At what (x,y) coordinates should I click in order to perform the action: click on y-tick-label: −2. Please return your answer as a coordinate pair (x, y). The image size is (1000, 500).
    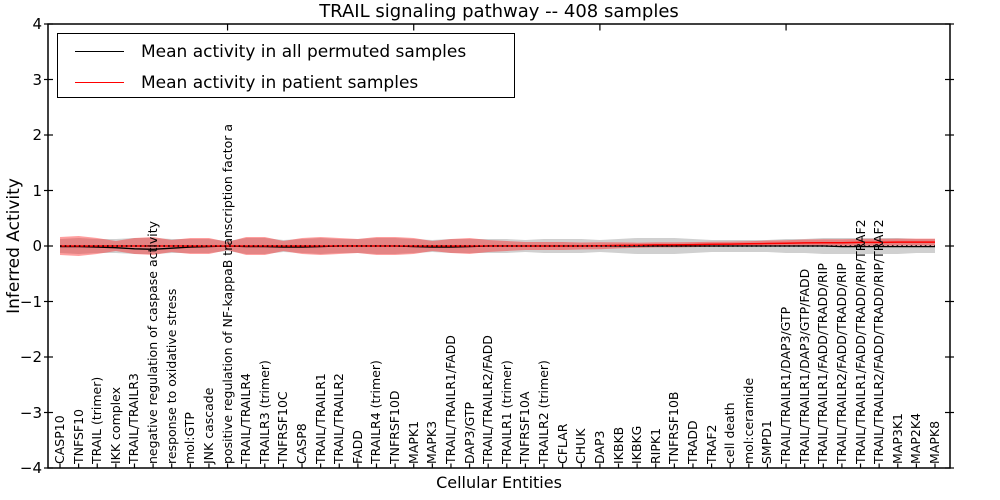
    Looking at the image, I should click on (30, 357).